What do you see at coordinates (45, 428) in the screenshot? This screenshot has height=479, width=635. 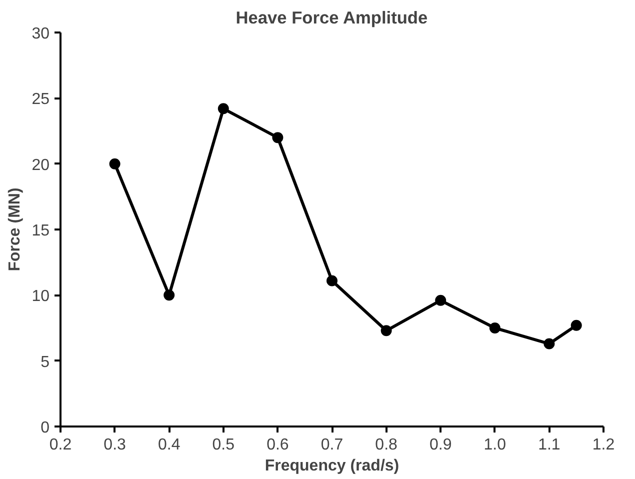 I see `y-tick-label: 0` at bounding box center [45, 428].